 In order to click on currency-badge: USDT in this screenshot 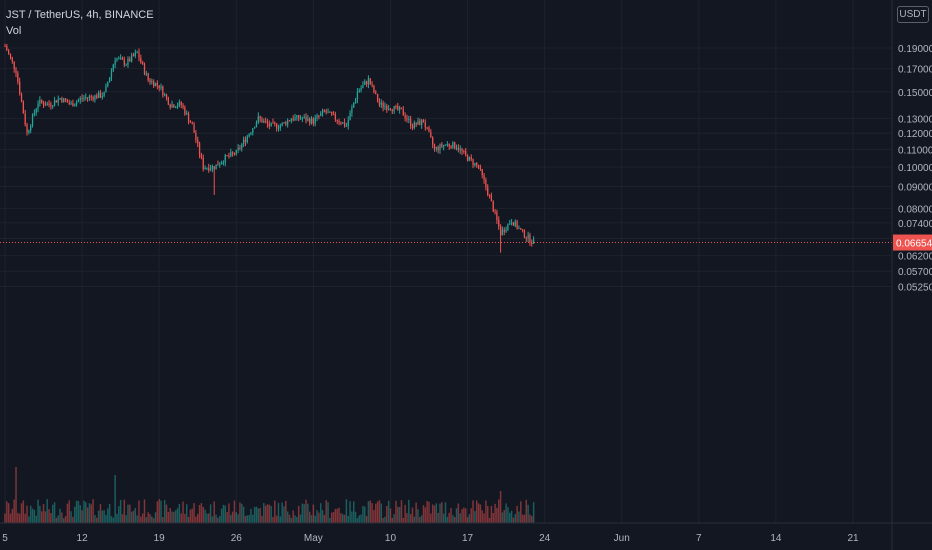, I will do `click(913, 14)`.